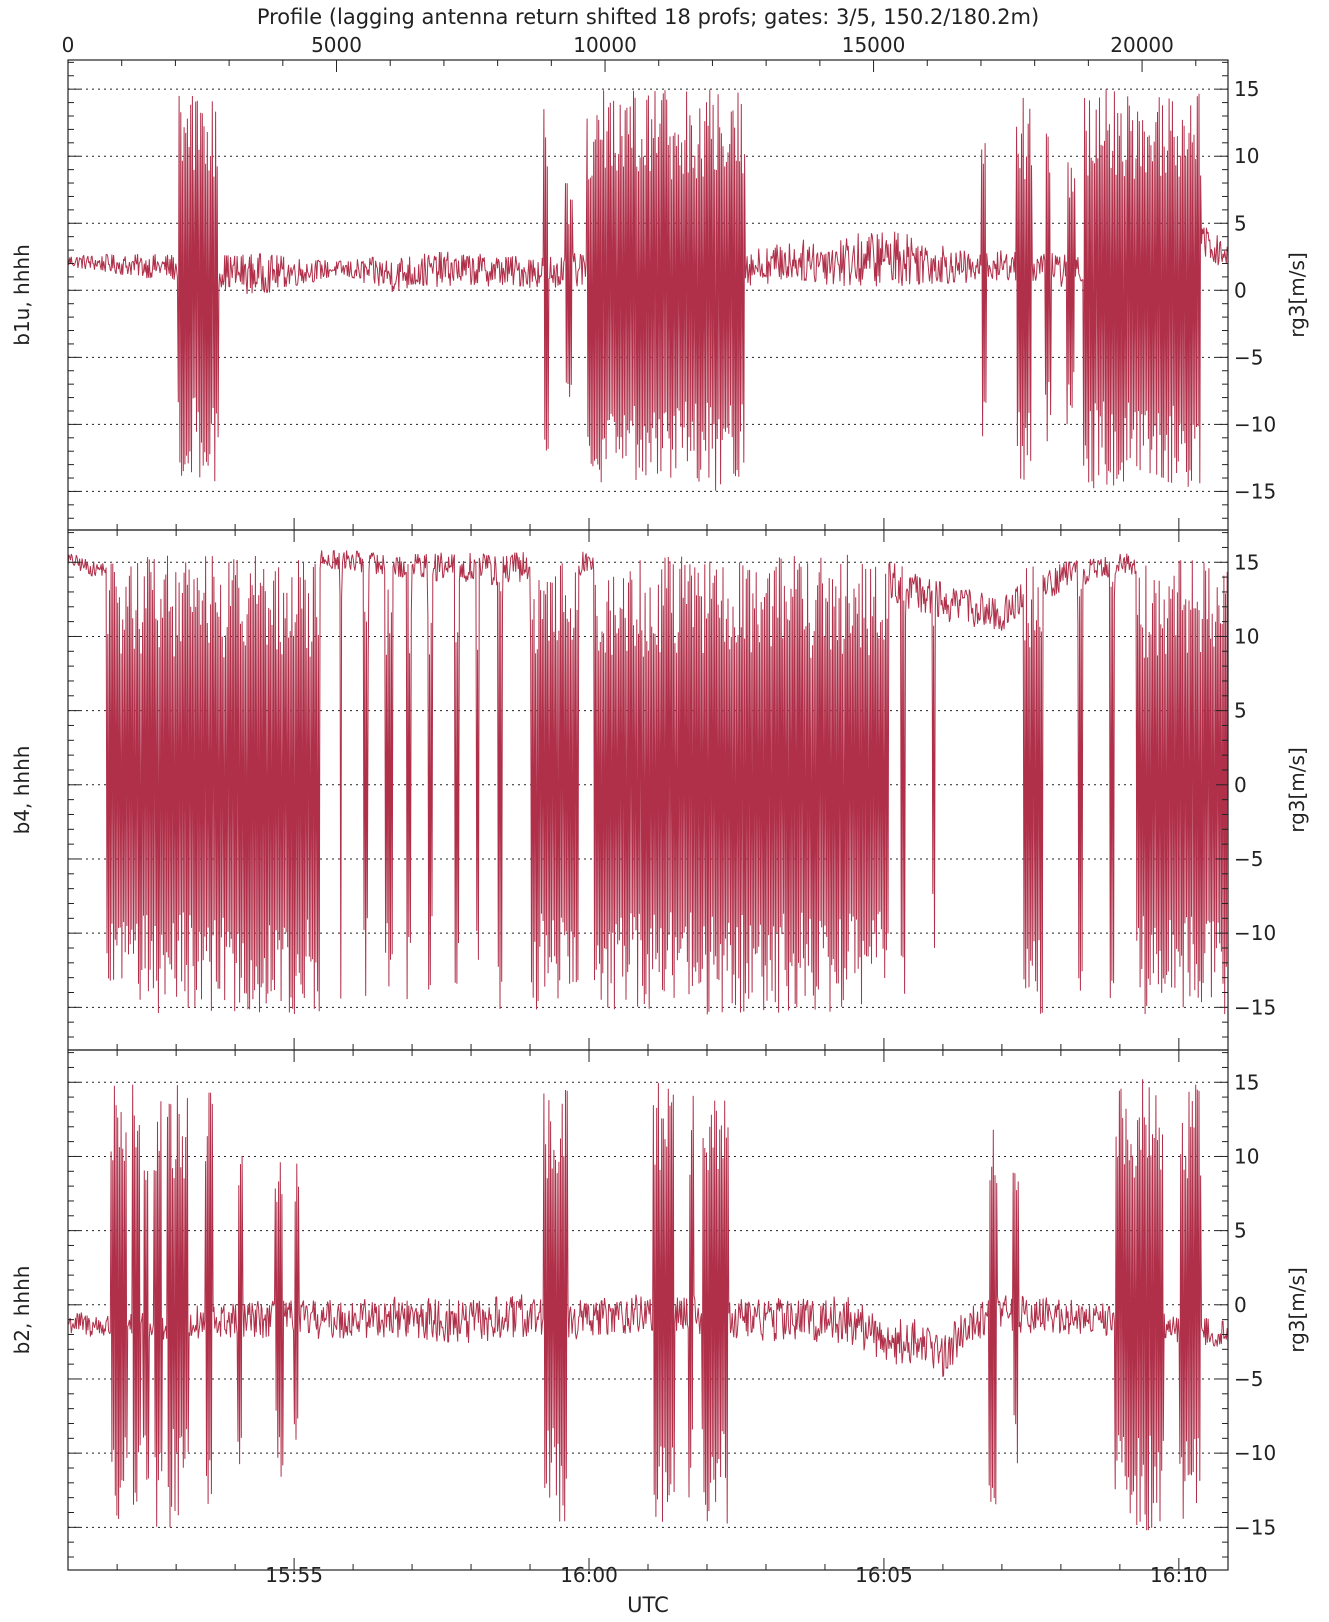  What do you see at coordinates (22, 1310) in the screenshot?
I see `y-axis-label: b2, hhhh` at bounding box center [22, 1310].